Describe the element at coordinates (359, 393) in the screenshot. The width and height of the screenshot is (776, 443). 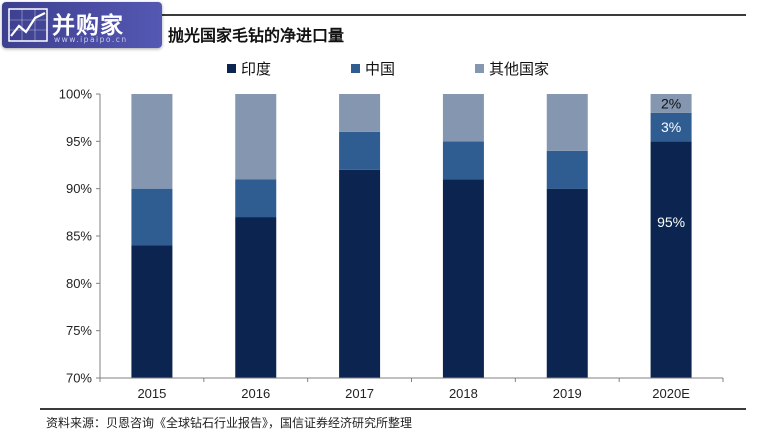
I see `x-tick-label: 2017` at that location.